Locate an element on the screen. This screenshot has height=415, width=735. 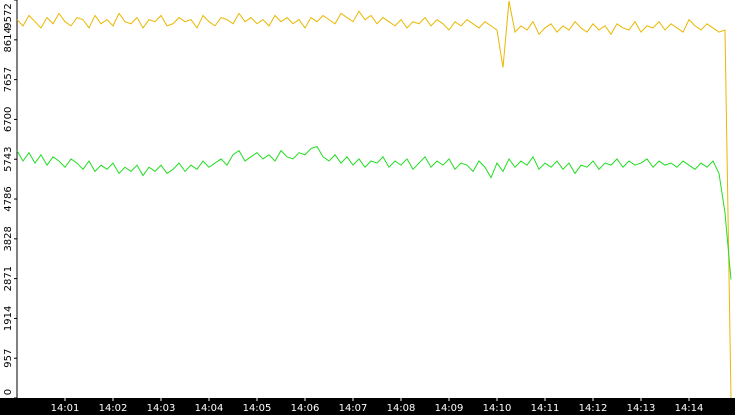
x-tick-label: 14:12 is located at coordinates (593, 408).